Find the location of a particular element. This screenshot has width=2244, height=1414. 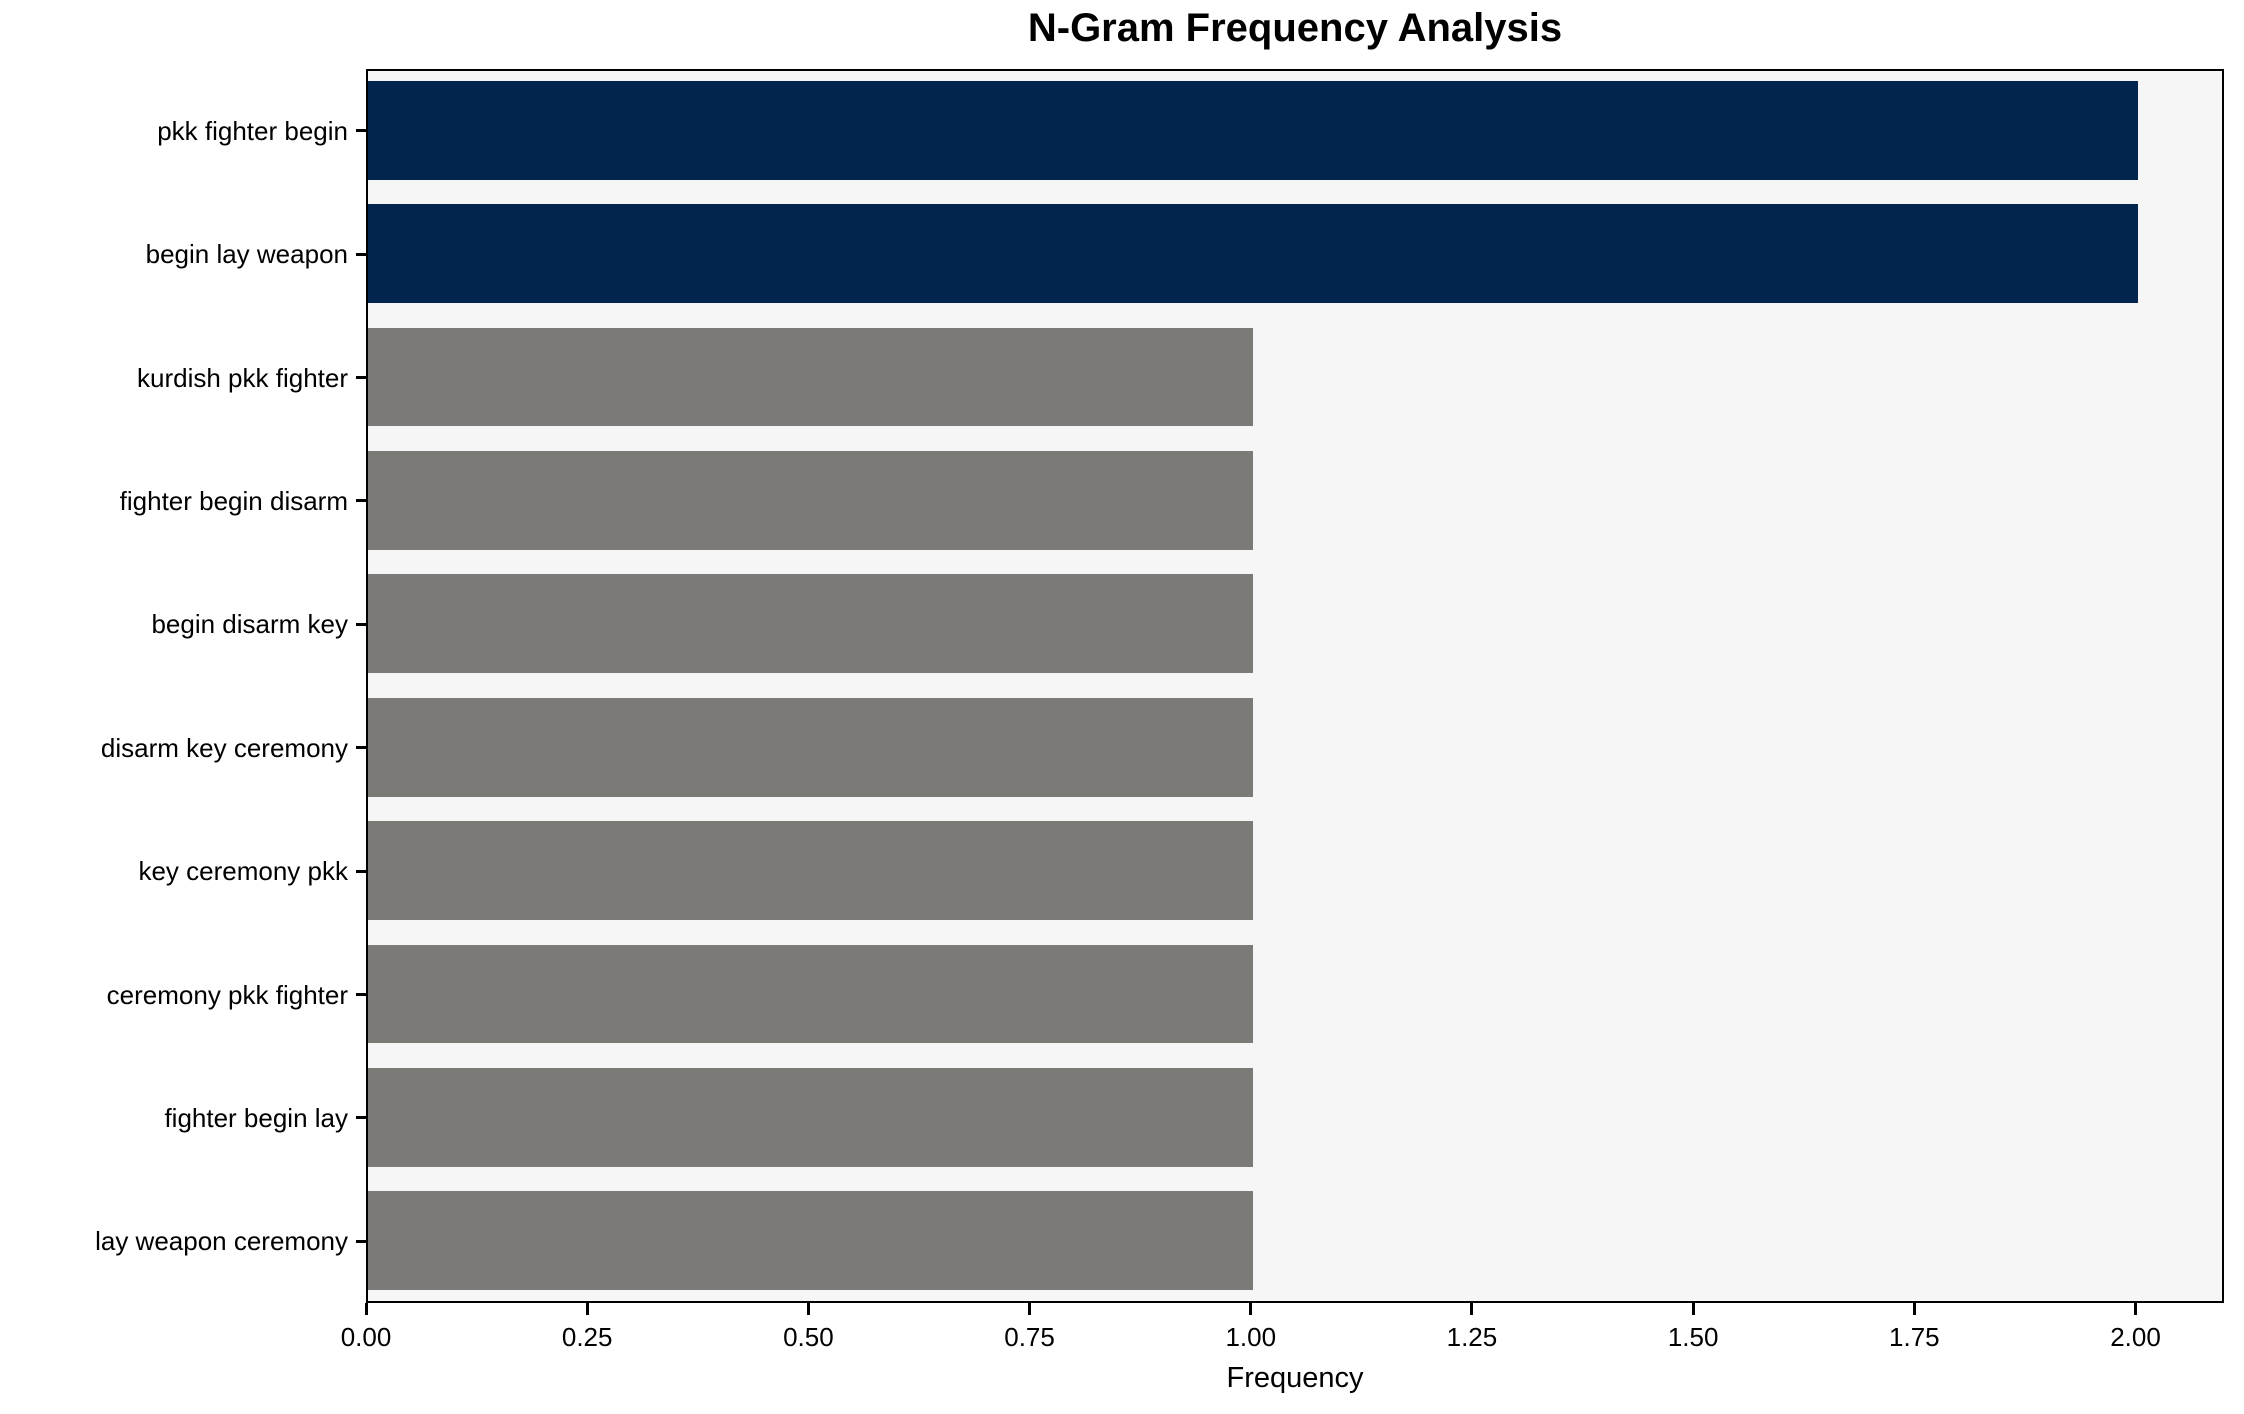

y-tick-label: key ceremony pkk is located at coordinates (243, 871).